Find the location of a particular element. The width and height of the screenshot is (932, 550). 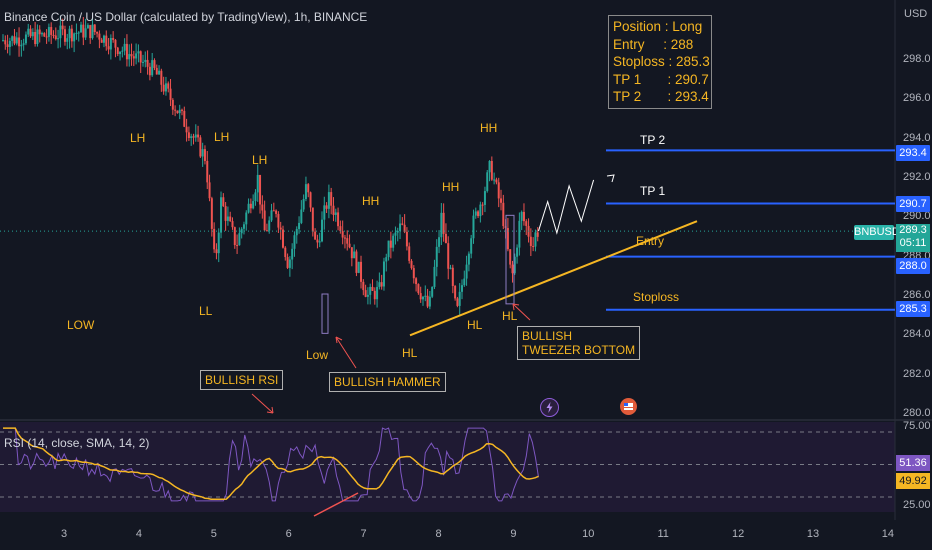

hammer-arrowhead is located at coordinates (339, 340).